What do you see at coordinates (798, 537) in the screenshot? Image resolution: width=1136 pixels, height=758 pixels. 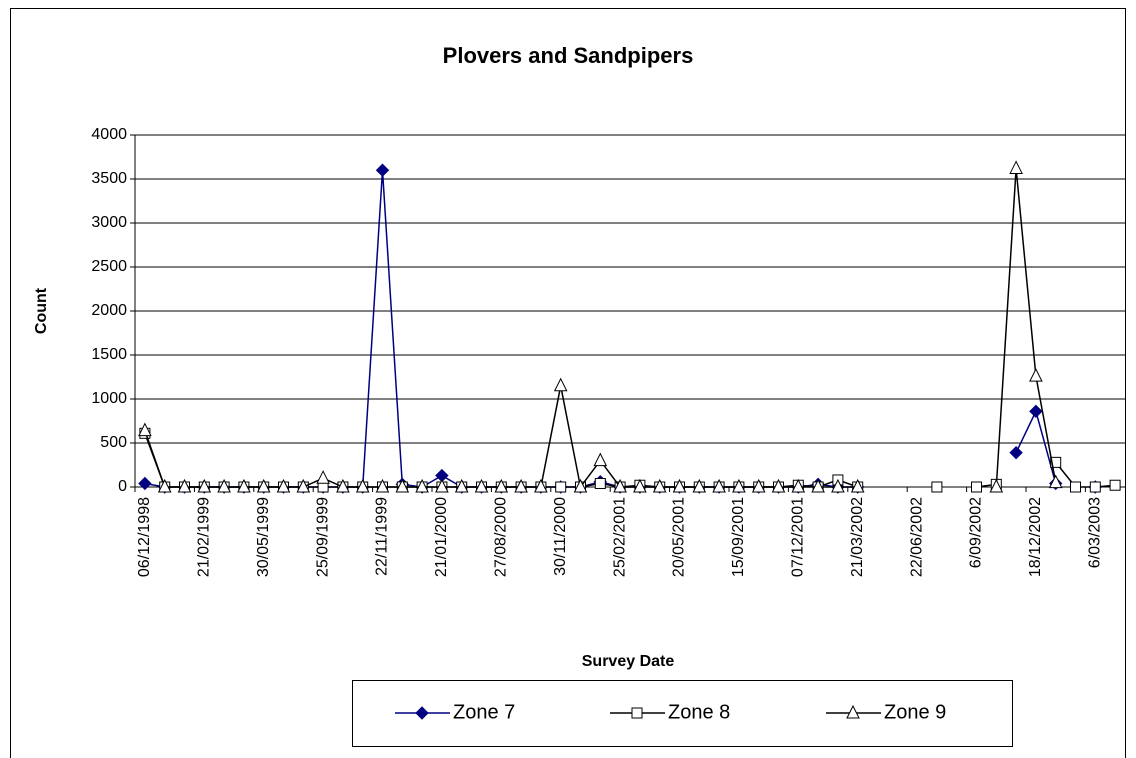 I see `x-tick-label: 07/12/2001` at bounding box center [798, 537].